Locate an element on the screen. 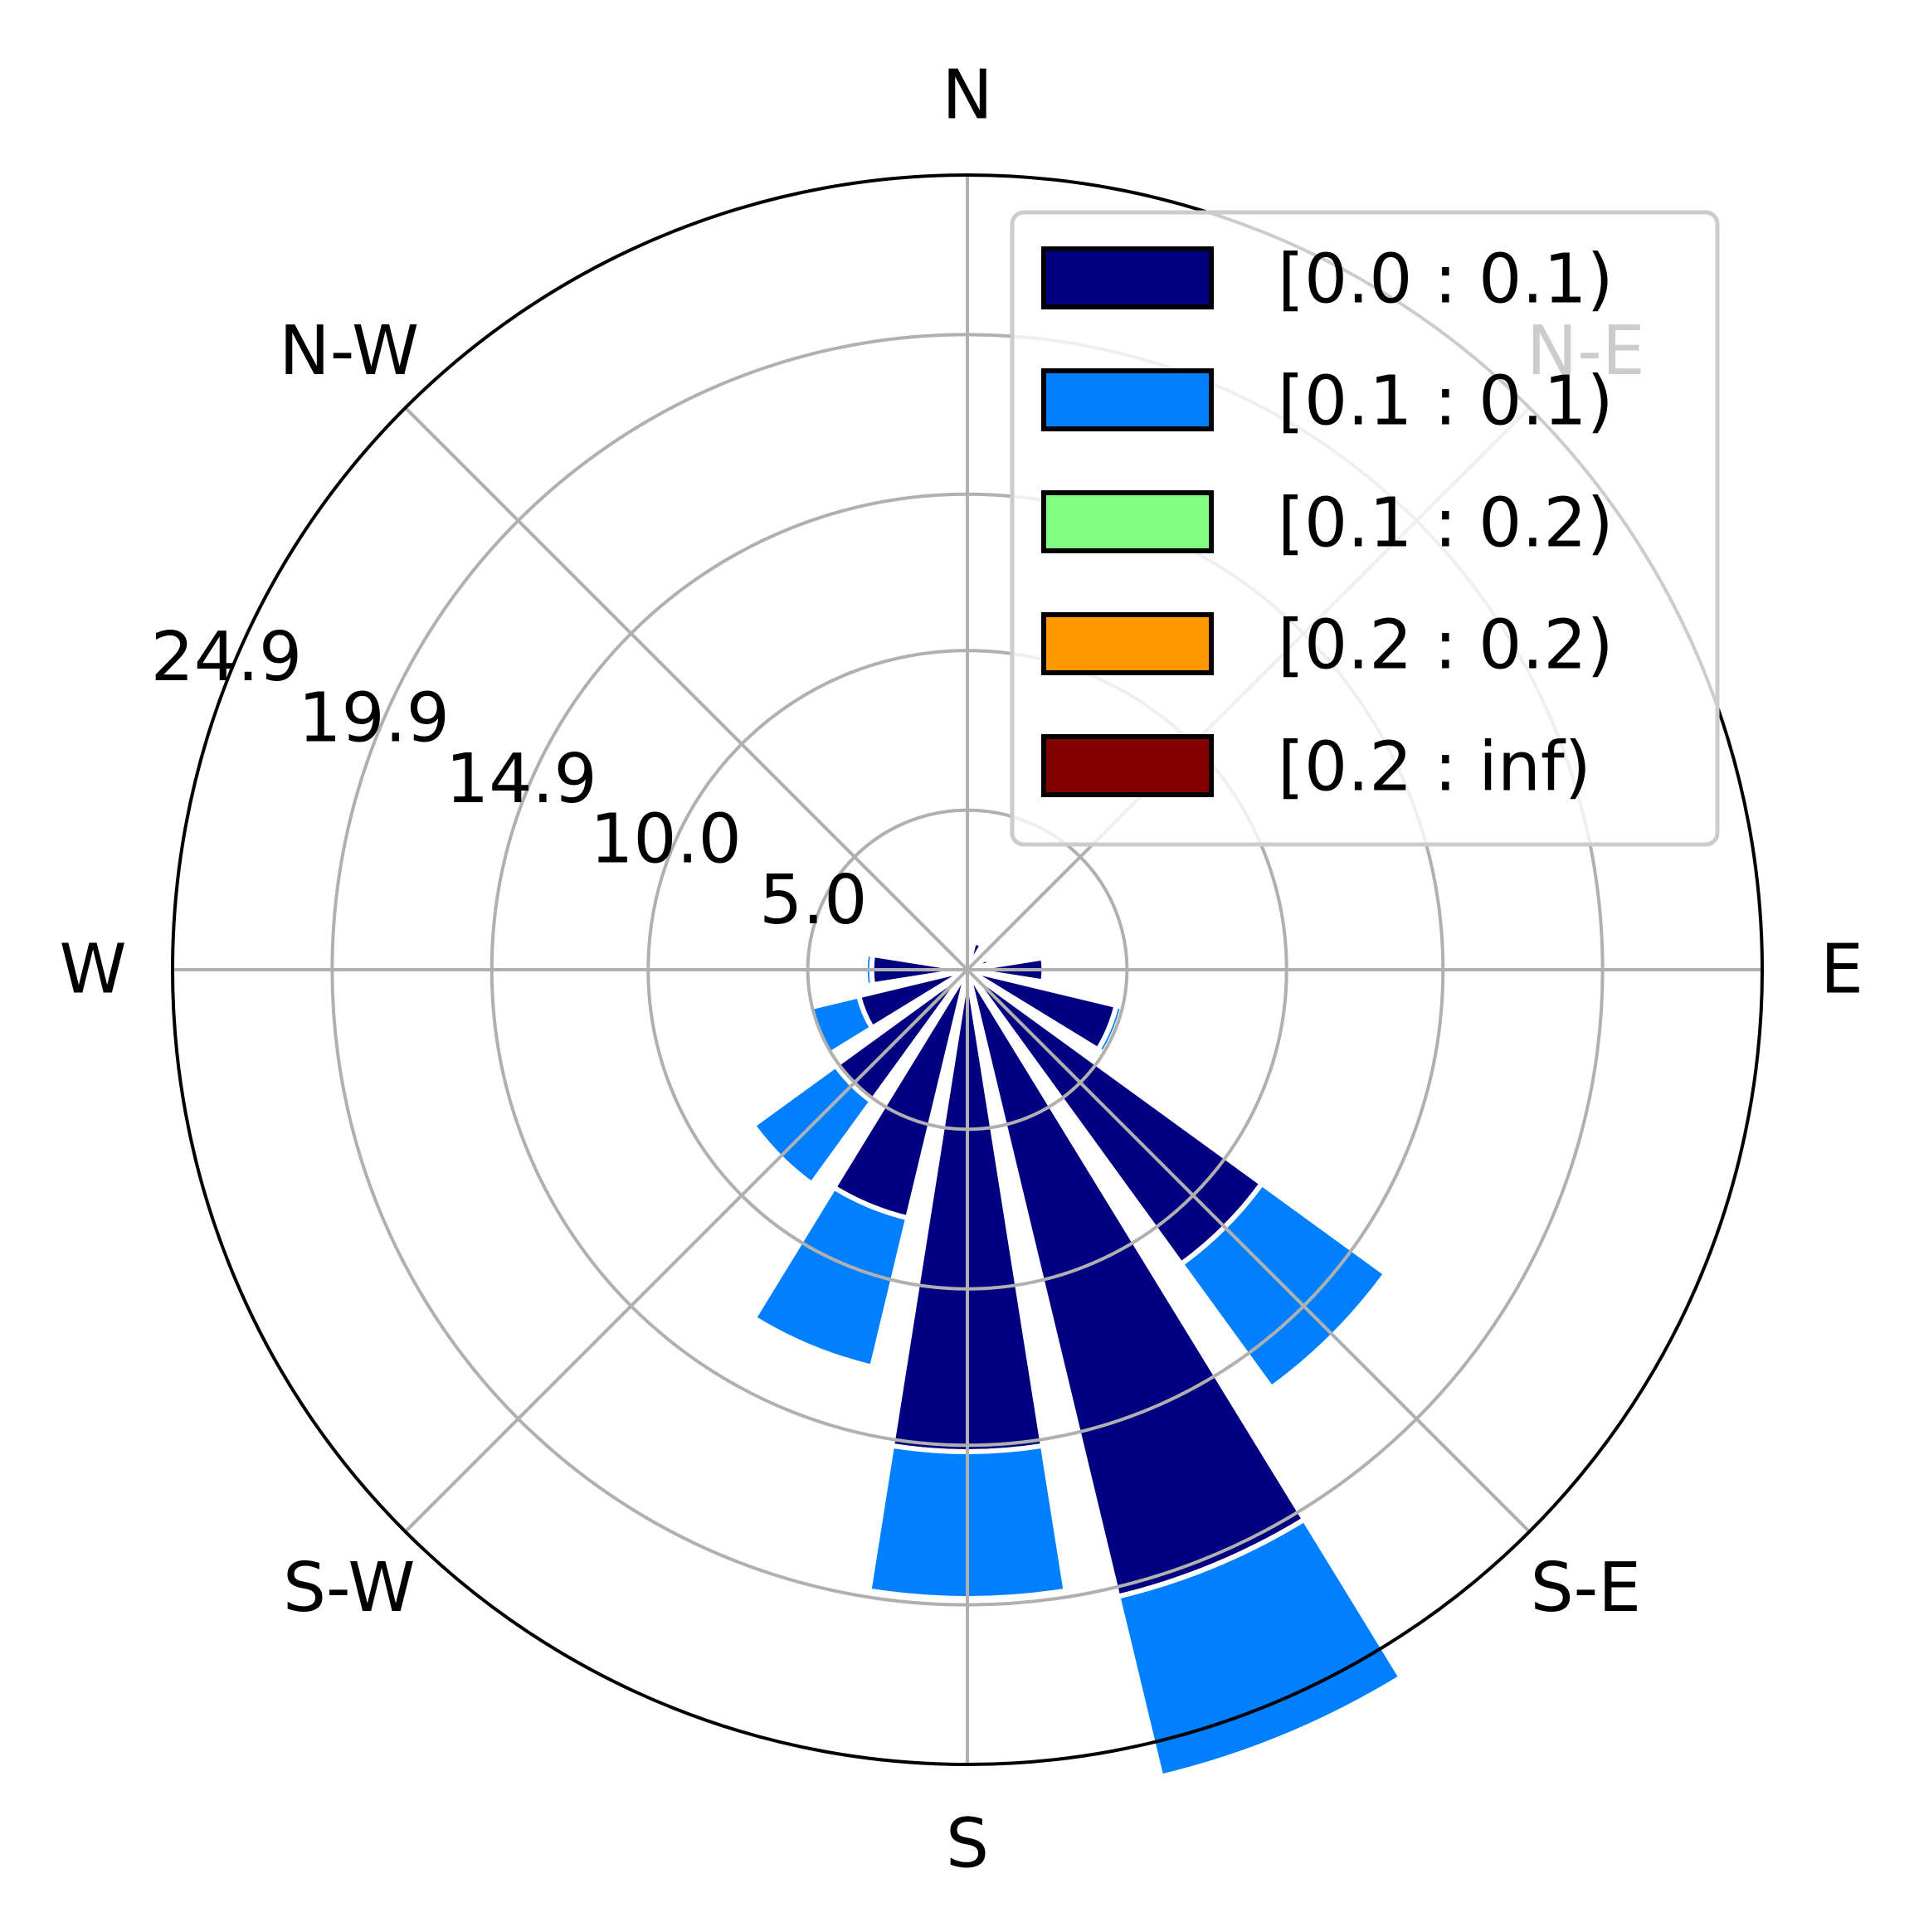 This screenshot has width=1919, height=1932. radial-tick-label-2: 14.9 is located at coordinates (521, 779).